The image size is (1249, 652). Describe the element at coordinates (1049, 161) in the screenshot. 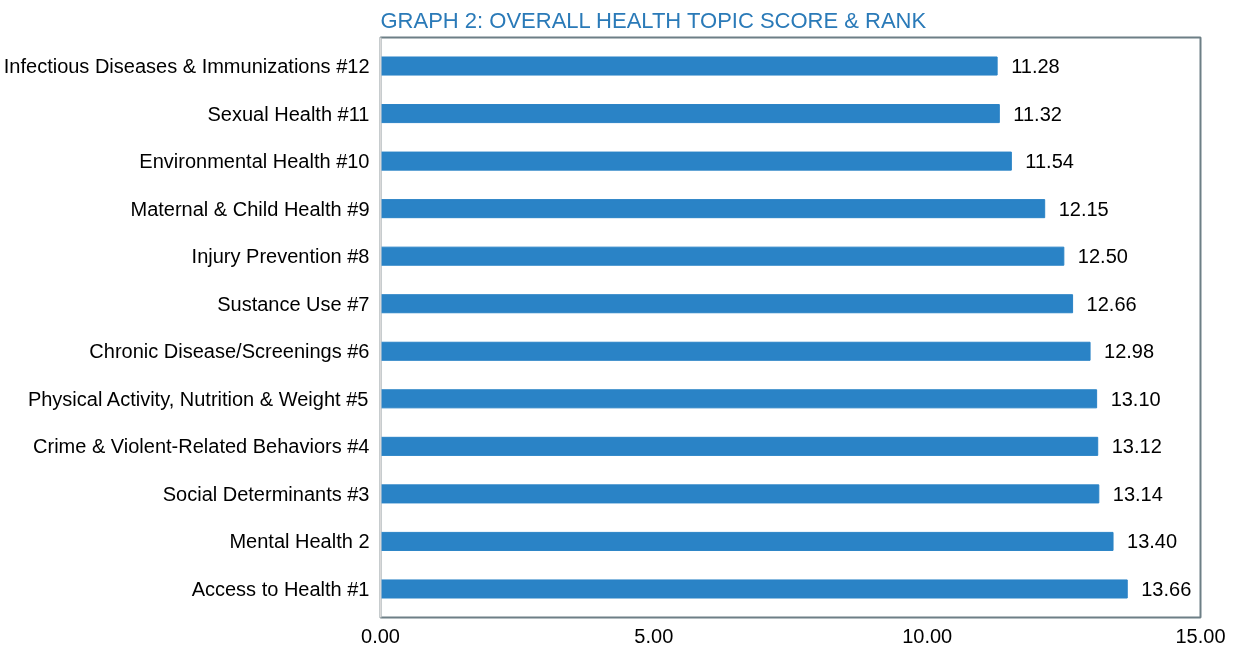

I see `data-label: 11.54` at that location.